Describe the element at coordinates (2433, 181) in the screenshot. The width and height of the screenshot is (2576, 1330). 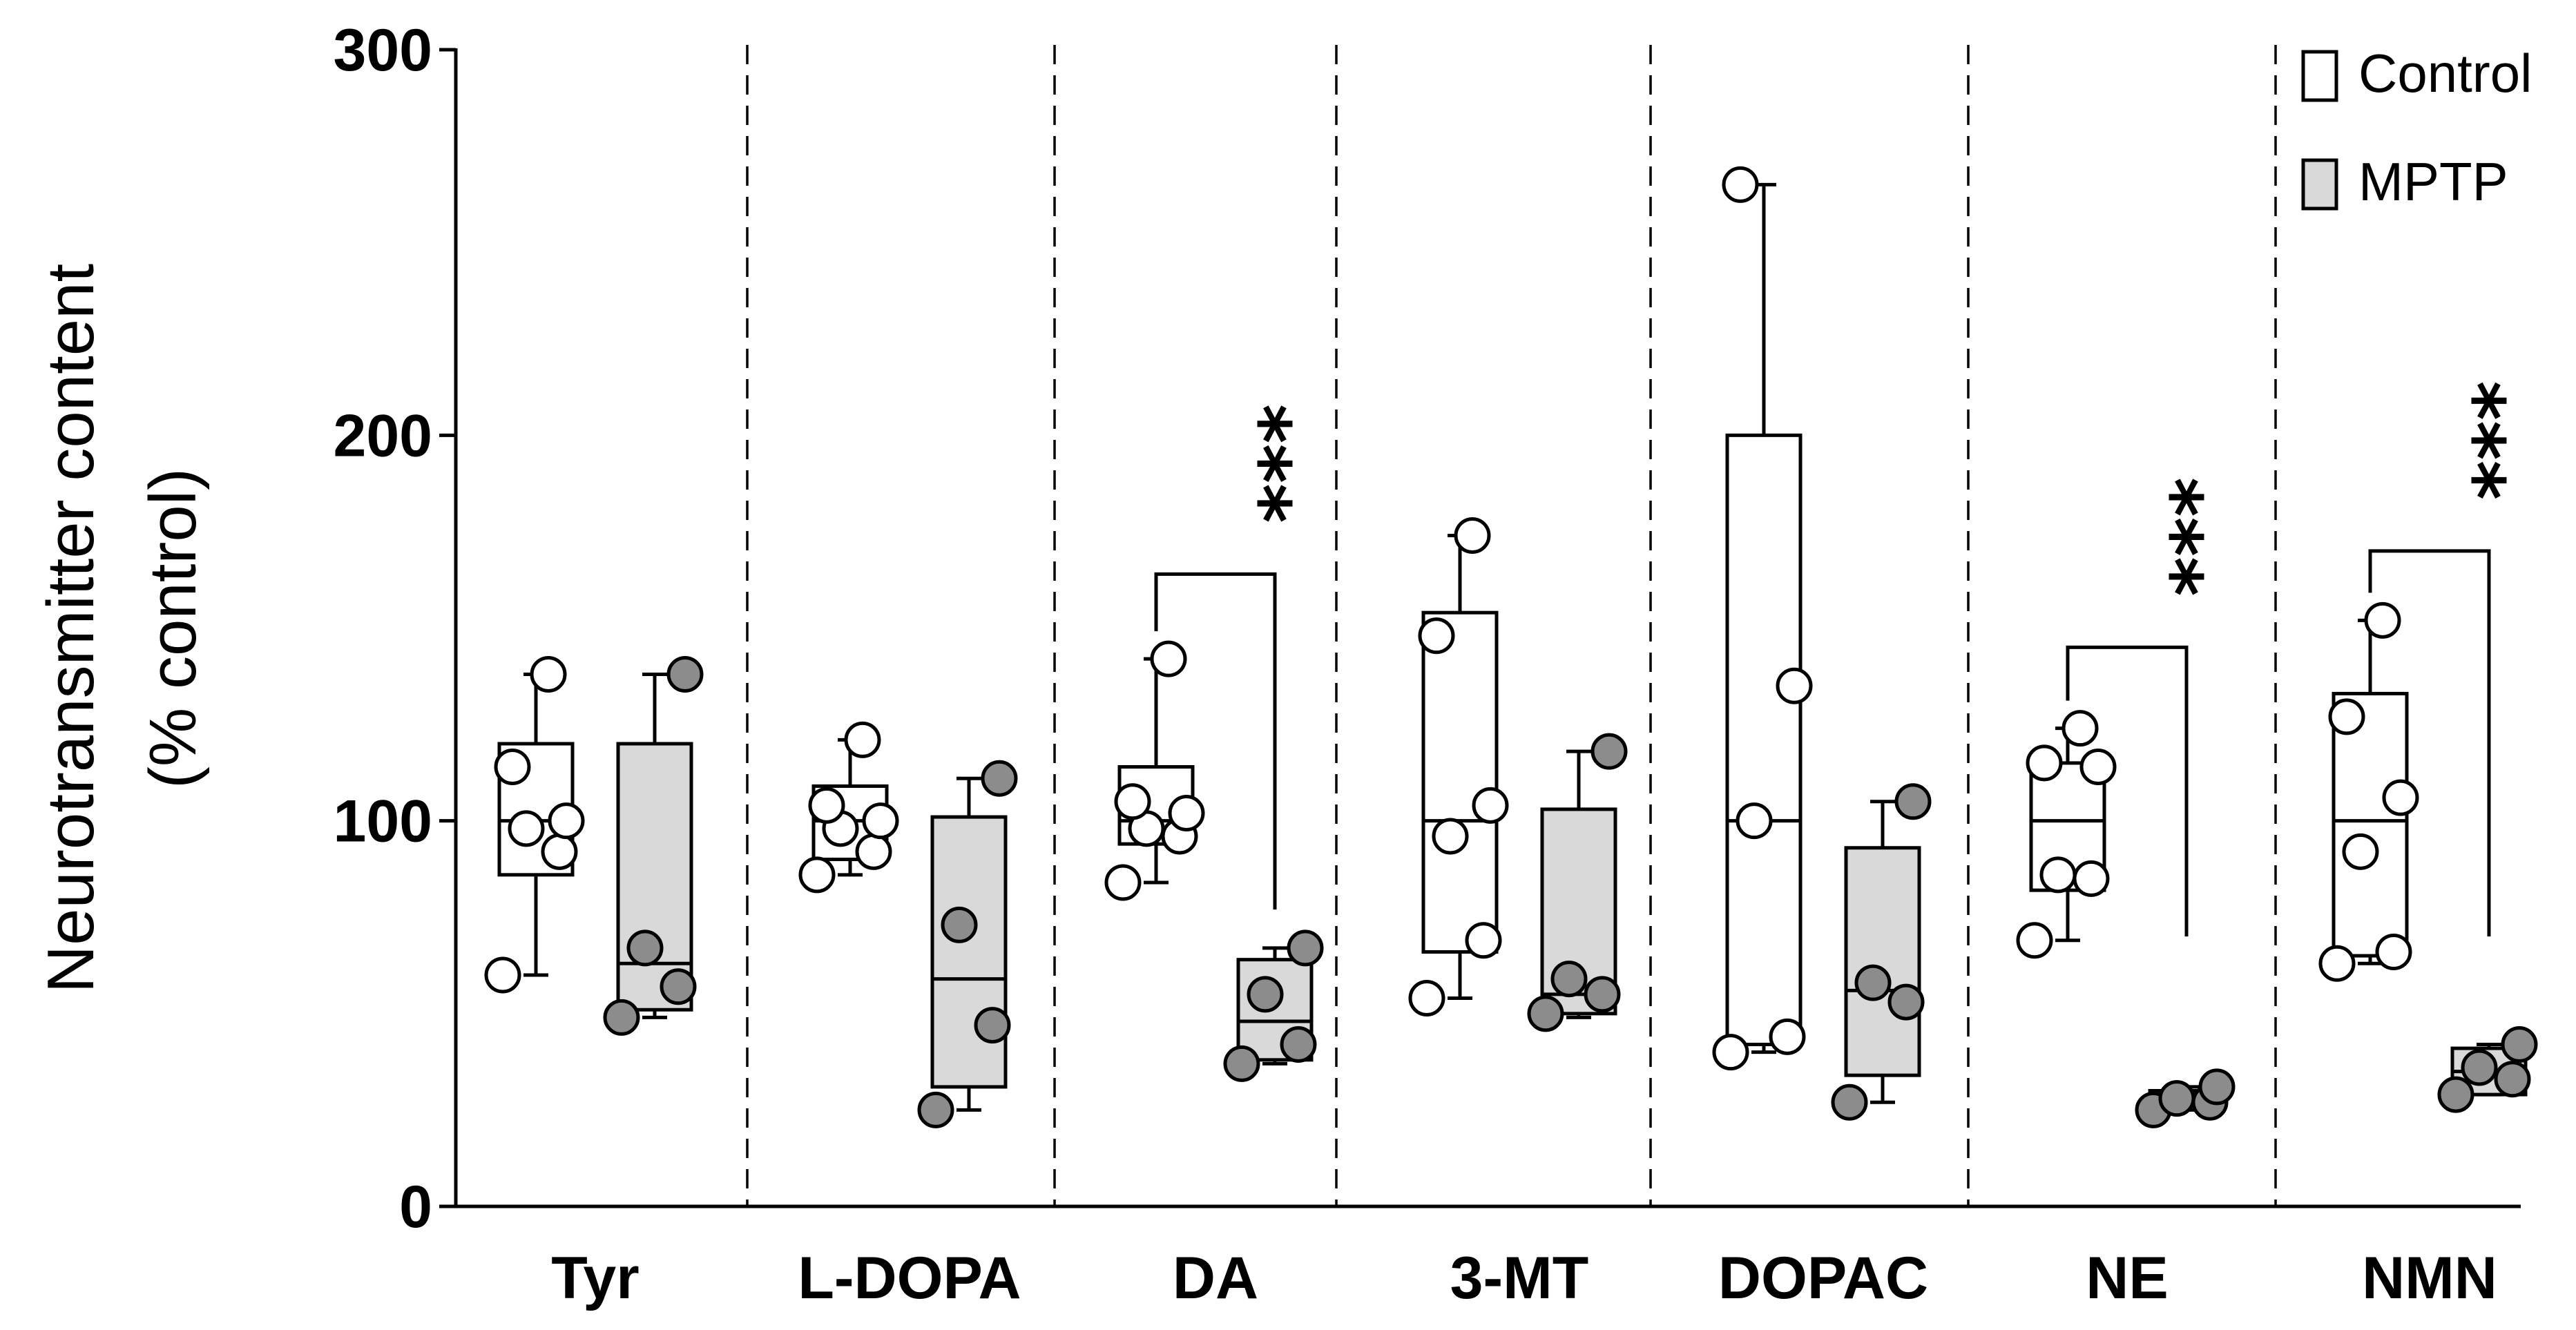
I see `legend-label-mptp: MPTP` at that location.